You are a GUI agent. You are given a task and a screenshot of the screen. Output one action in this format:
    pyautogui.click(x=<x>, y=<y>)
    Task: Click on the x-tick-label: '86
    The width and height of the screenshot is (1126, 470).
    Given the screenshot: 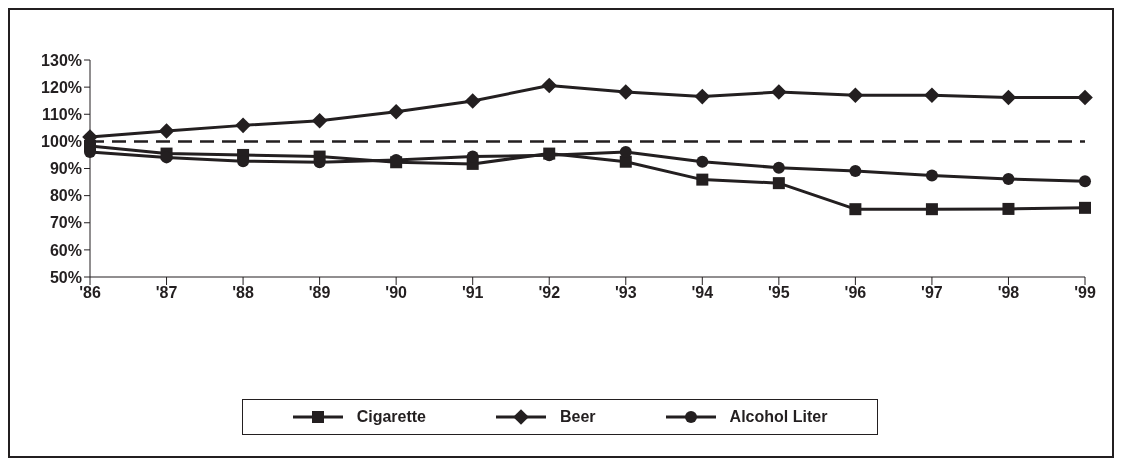 What is the action you would take?
    pyautogui.click(x=90, y=293)
    